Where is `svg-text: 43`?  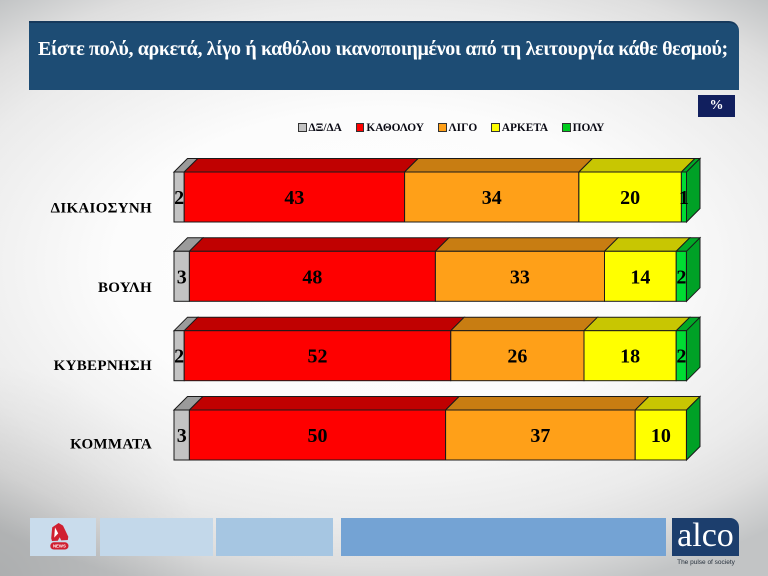 svg-text: 43 is located at coordinates (294, 198).